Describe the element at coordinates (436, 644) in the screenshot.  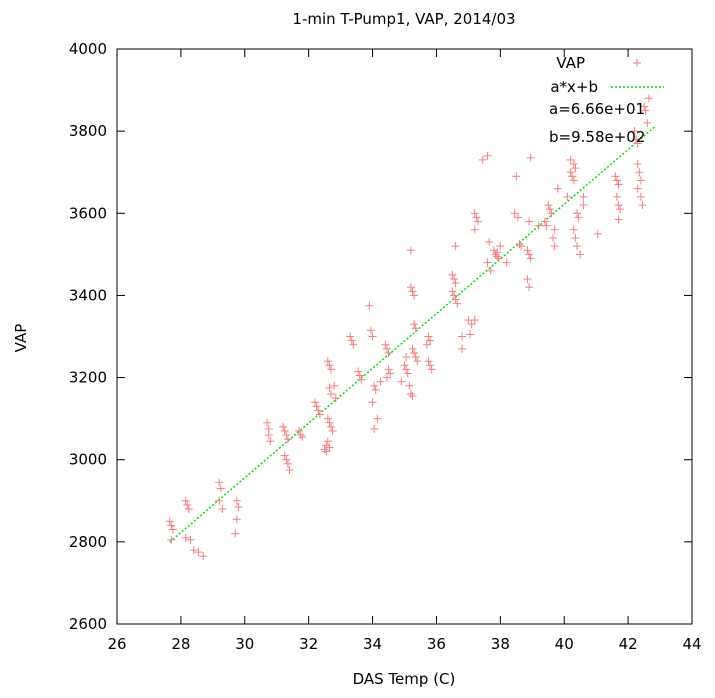
I see `x-tick-label: 36` at that location.